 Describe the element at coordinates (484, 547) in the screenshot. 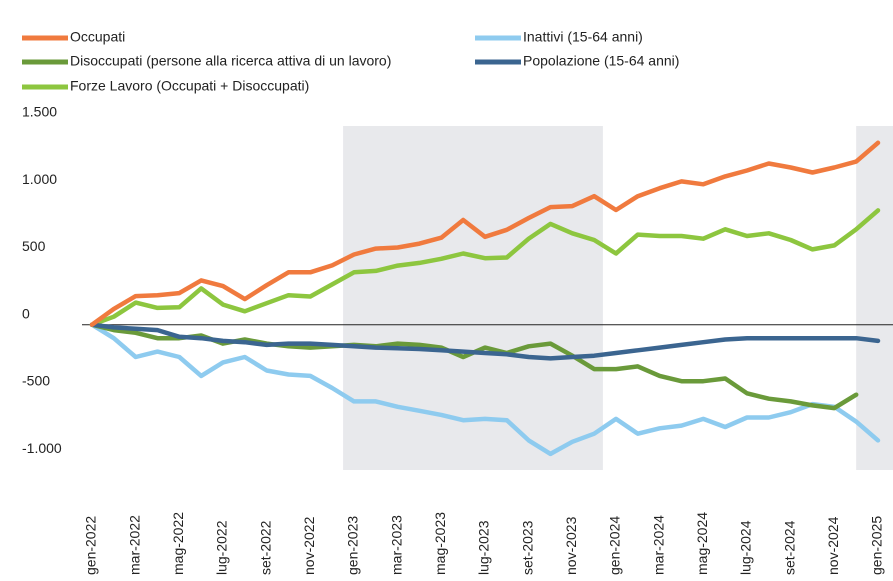

I see `x-tick-label: lug-2023` at that location.